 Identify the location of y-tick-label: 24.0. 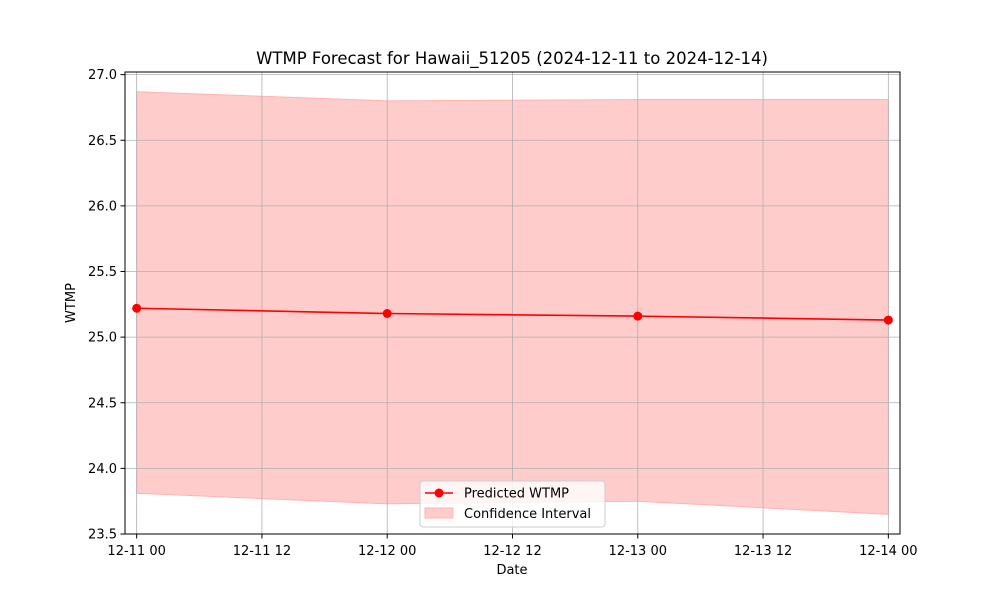
(102, 469).